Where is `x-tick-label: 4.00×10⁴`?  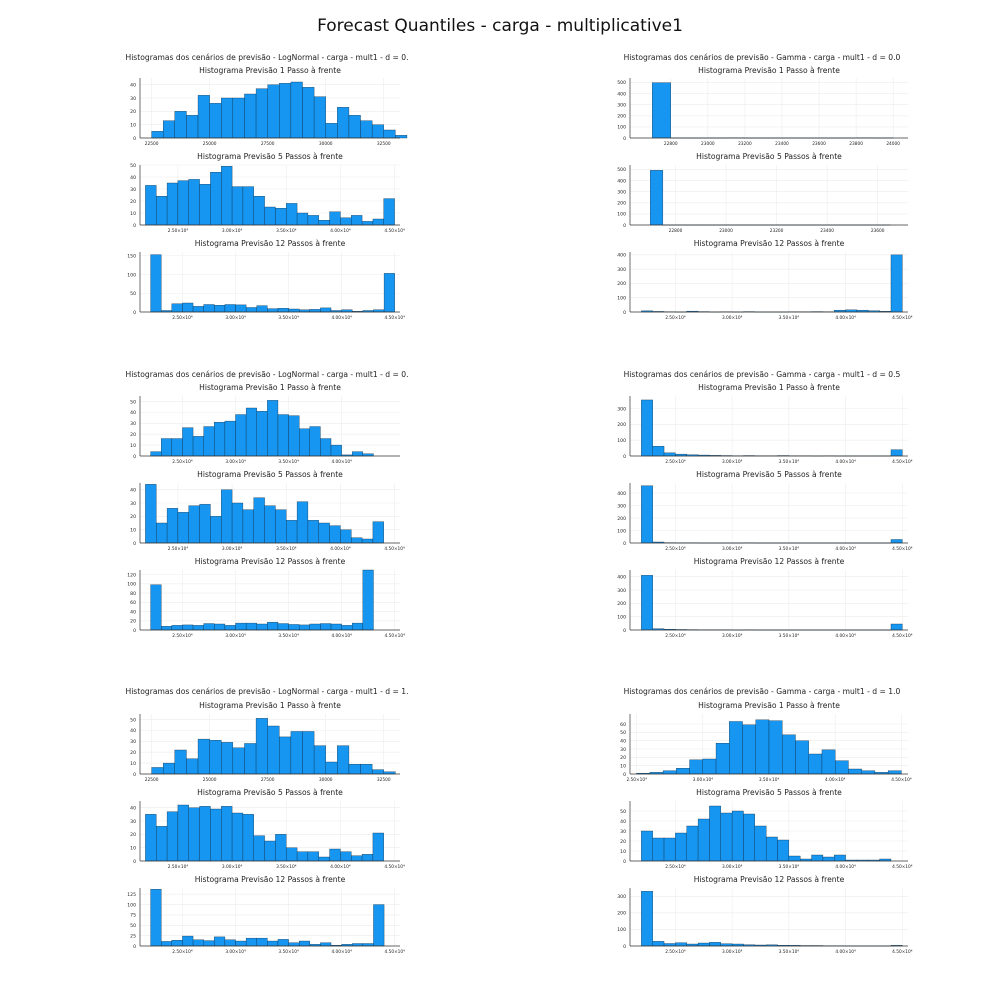
x-tick-label: 4.00×10⁴ is located at coordinates (845, 318).